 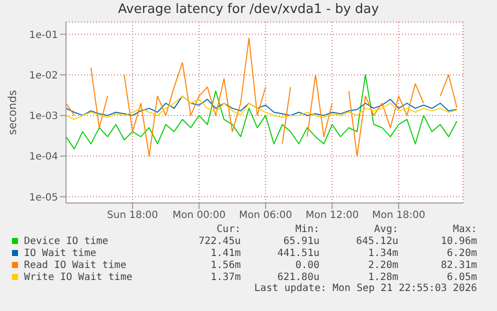 I want to click on x-tick-label: Sun 18:00, so click(x=132, y=216).